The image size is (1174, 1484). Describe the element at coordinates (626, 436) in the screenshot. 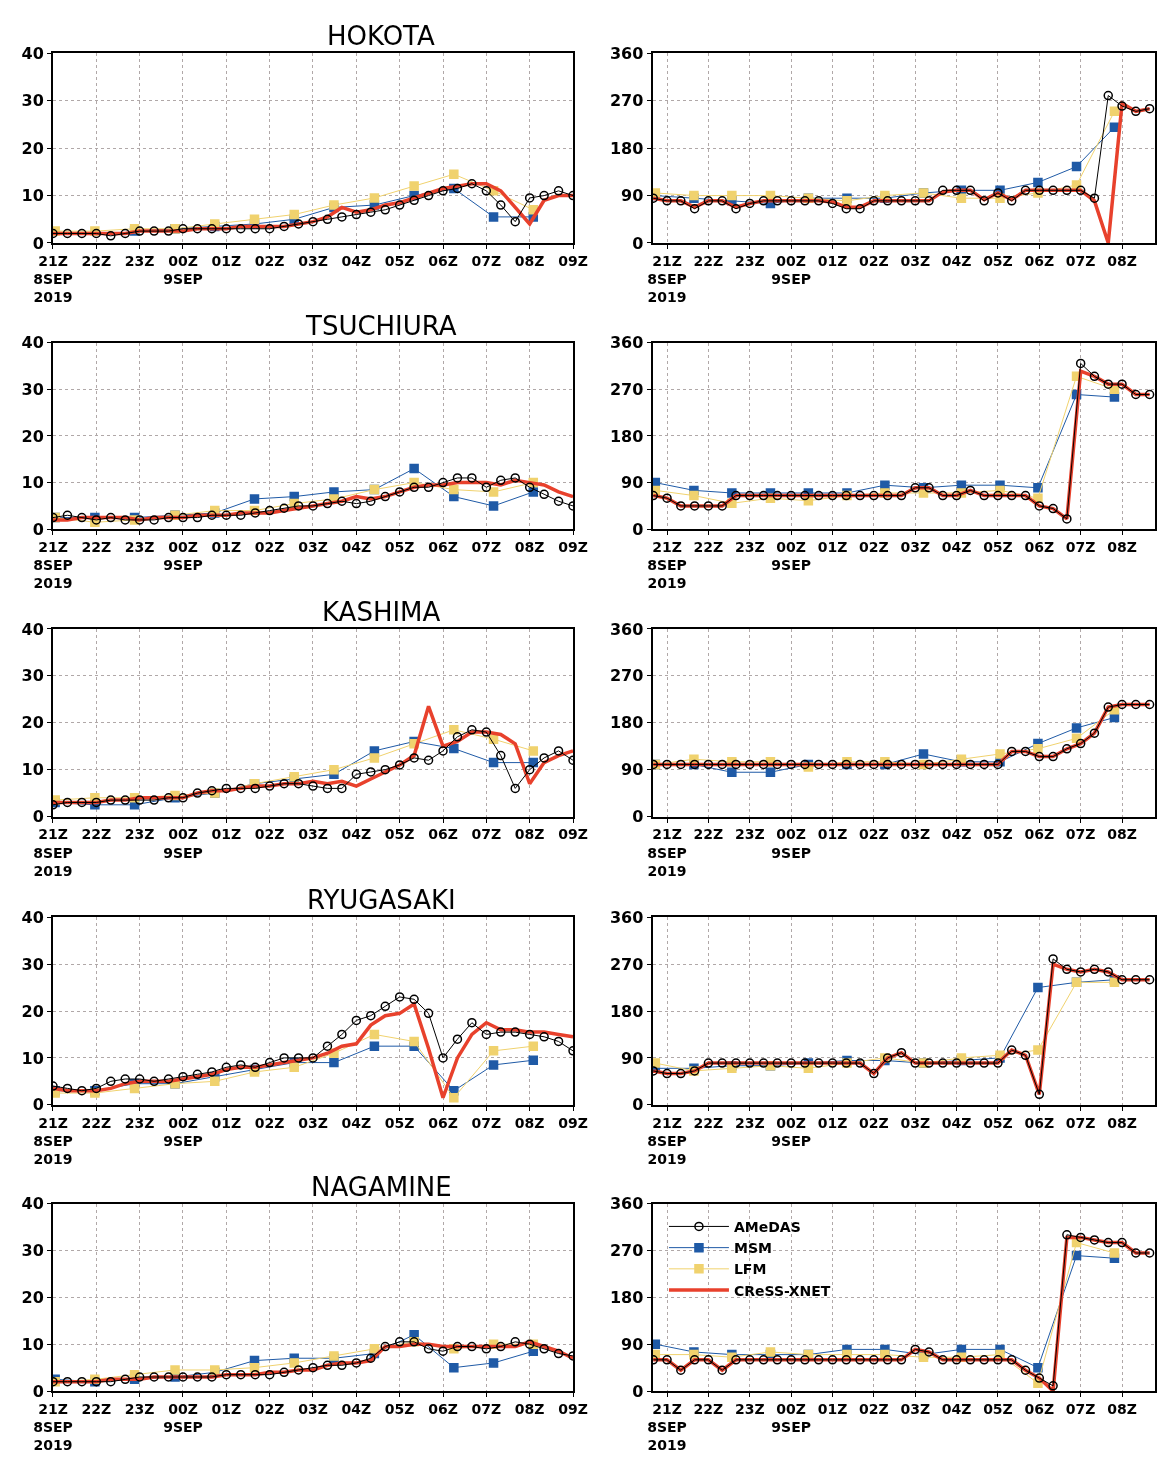

I see `y-tick-label: 180` at that location.